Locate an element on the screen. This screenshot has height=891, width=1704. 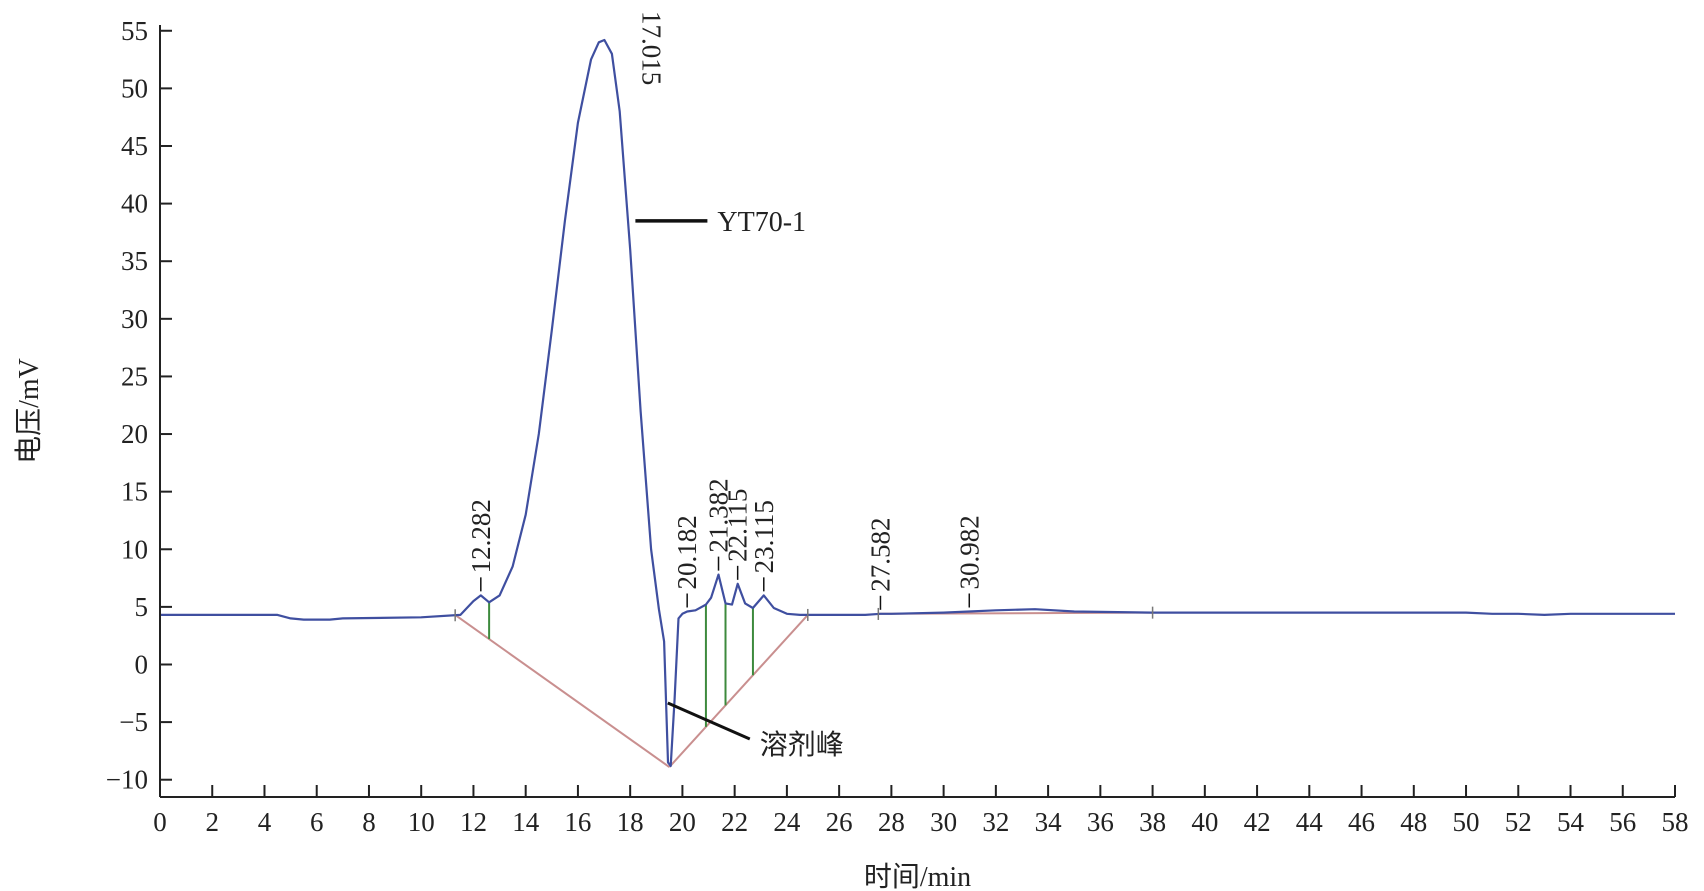
y-tick-label: 25 is located at coordinates (134, 376).